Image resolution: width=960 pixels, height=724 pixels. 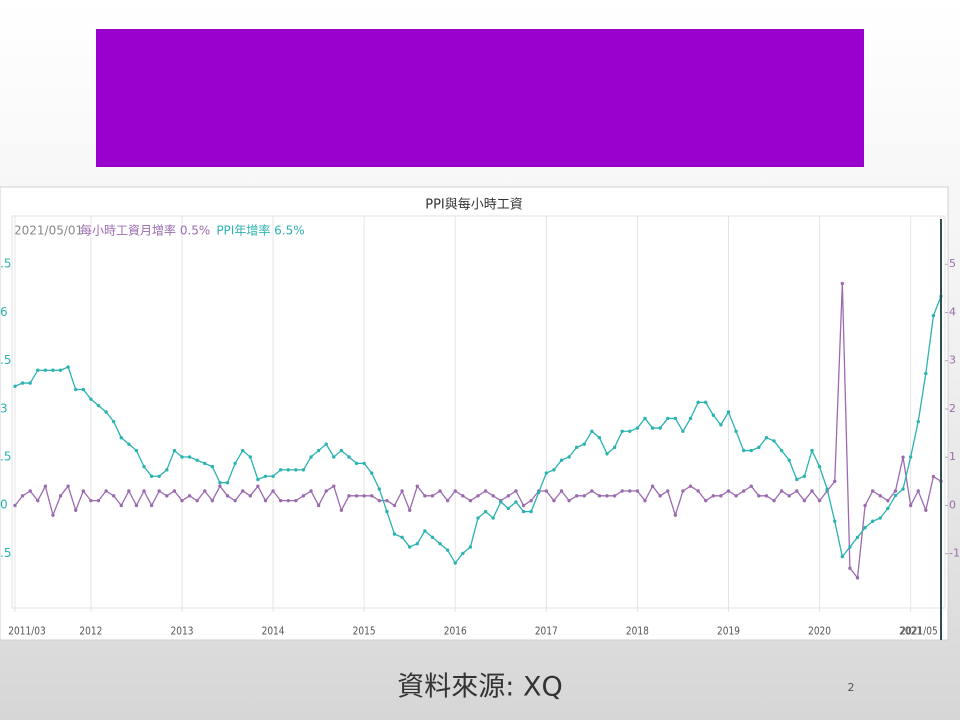 What do you see at coordinates (474, 205) in the screenshot?
I see `chart-title: PPI與每小時工資` at bounding box center [474, 205].